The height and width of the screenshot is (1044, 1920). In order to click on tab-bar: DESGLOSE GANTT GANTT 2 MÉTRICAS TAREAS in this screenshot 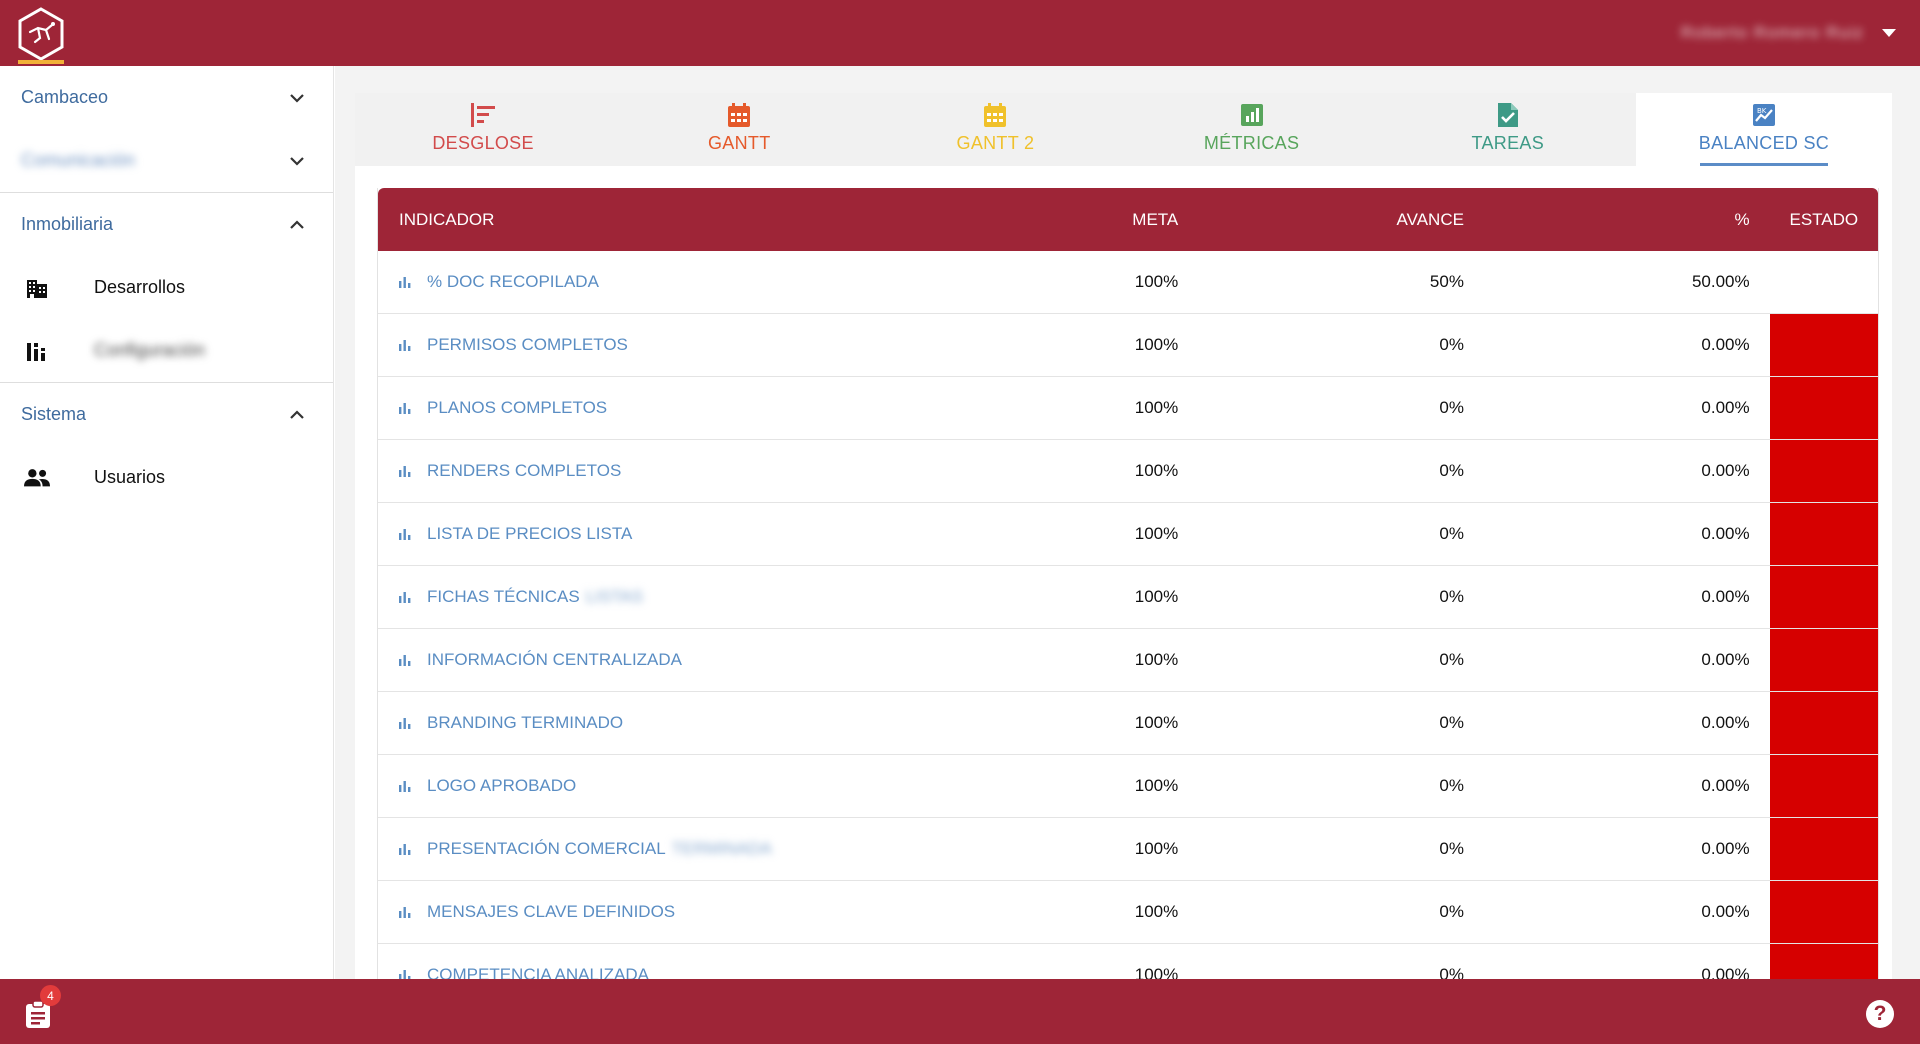, I will do `click(1124, 129)`.